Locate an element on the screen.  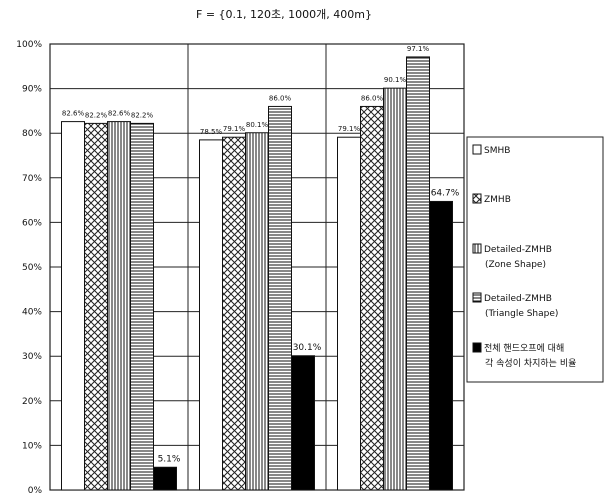
legend-box is located at coordinates (535, 259).